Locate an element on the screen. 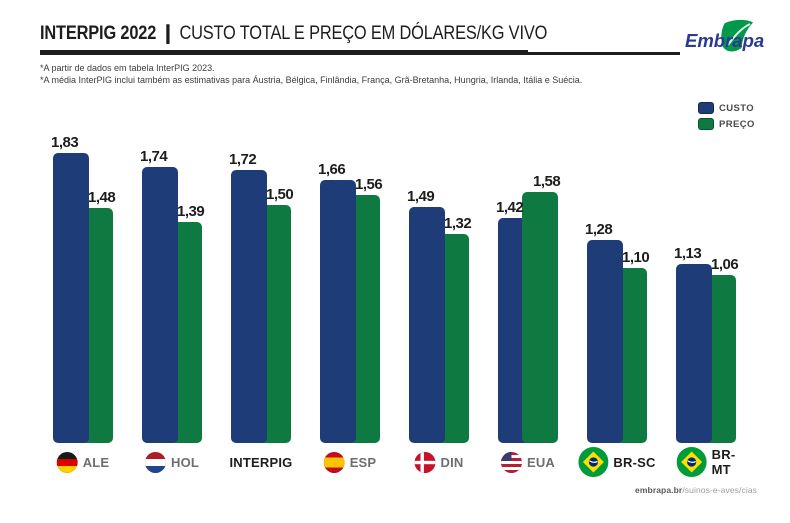 The image size is (790, 523). legend-label-preco: PREÇO is located at coordinates (737, 124).